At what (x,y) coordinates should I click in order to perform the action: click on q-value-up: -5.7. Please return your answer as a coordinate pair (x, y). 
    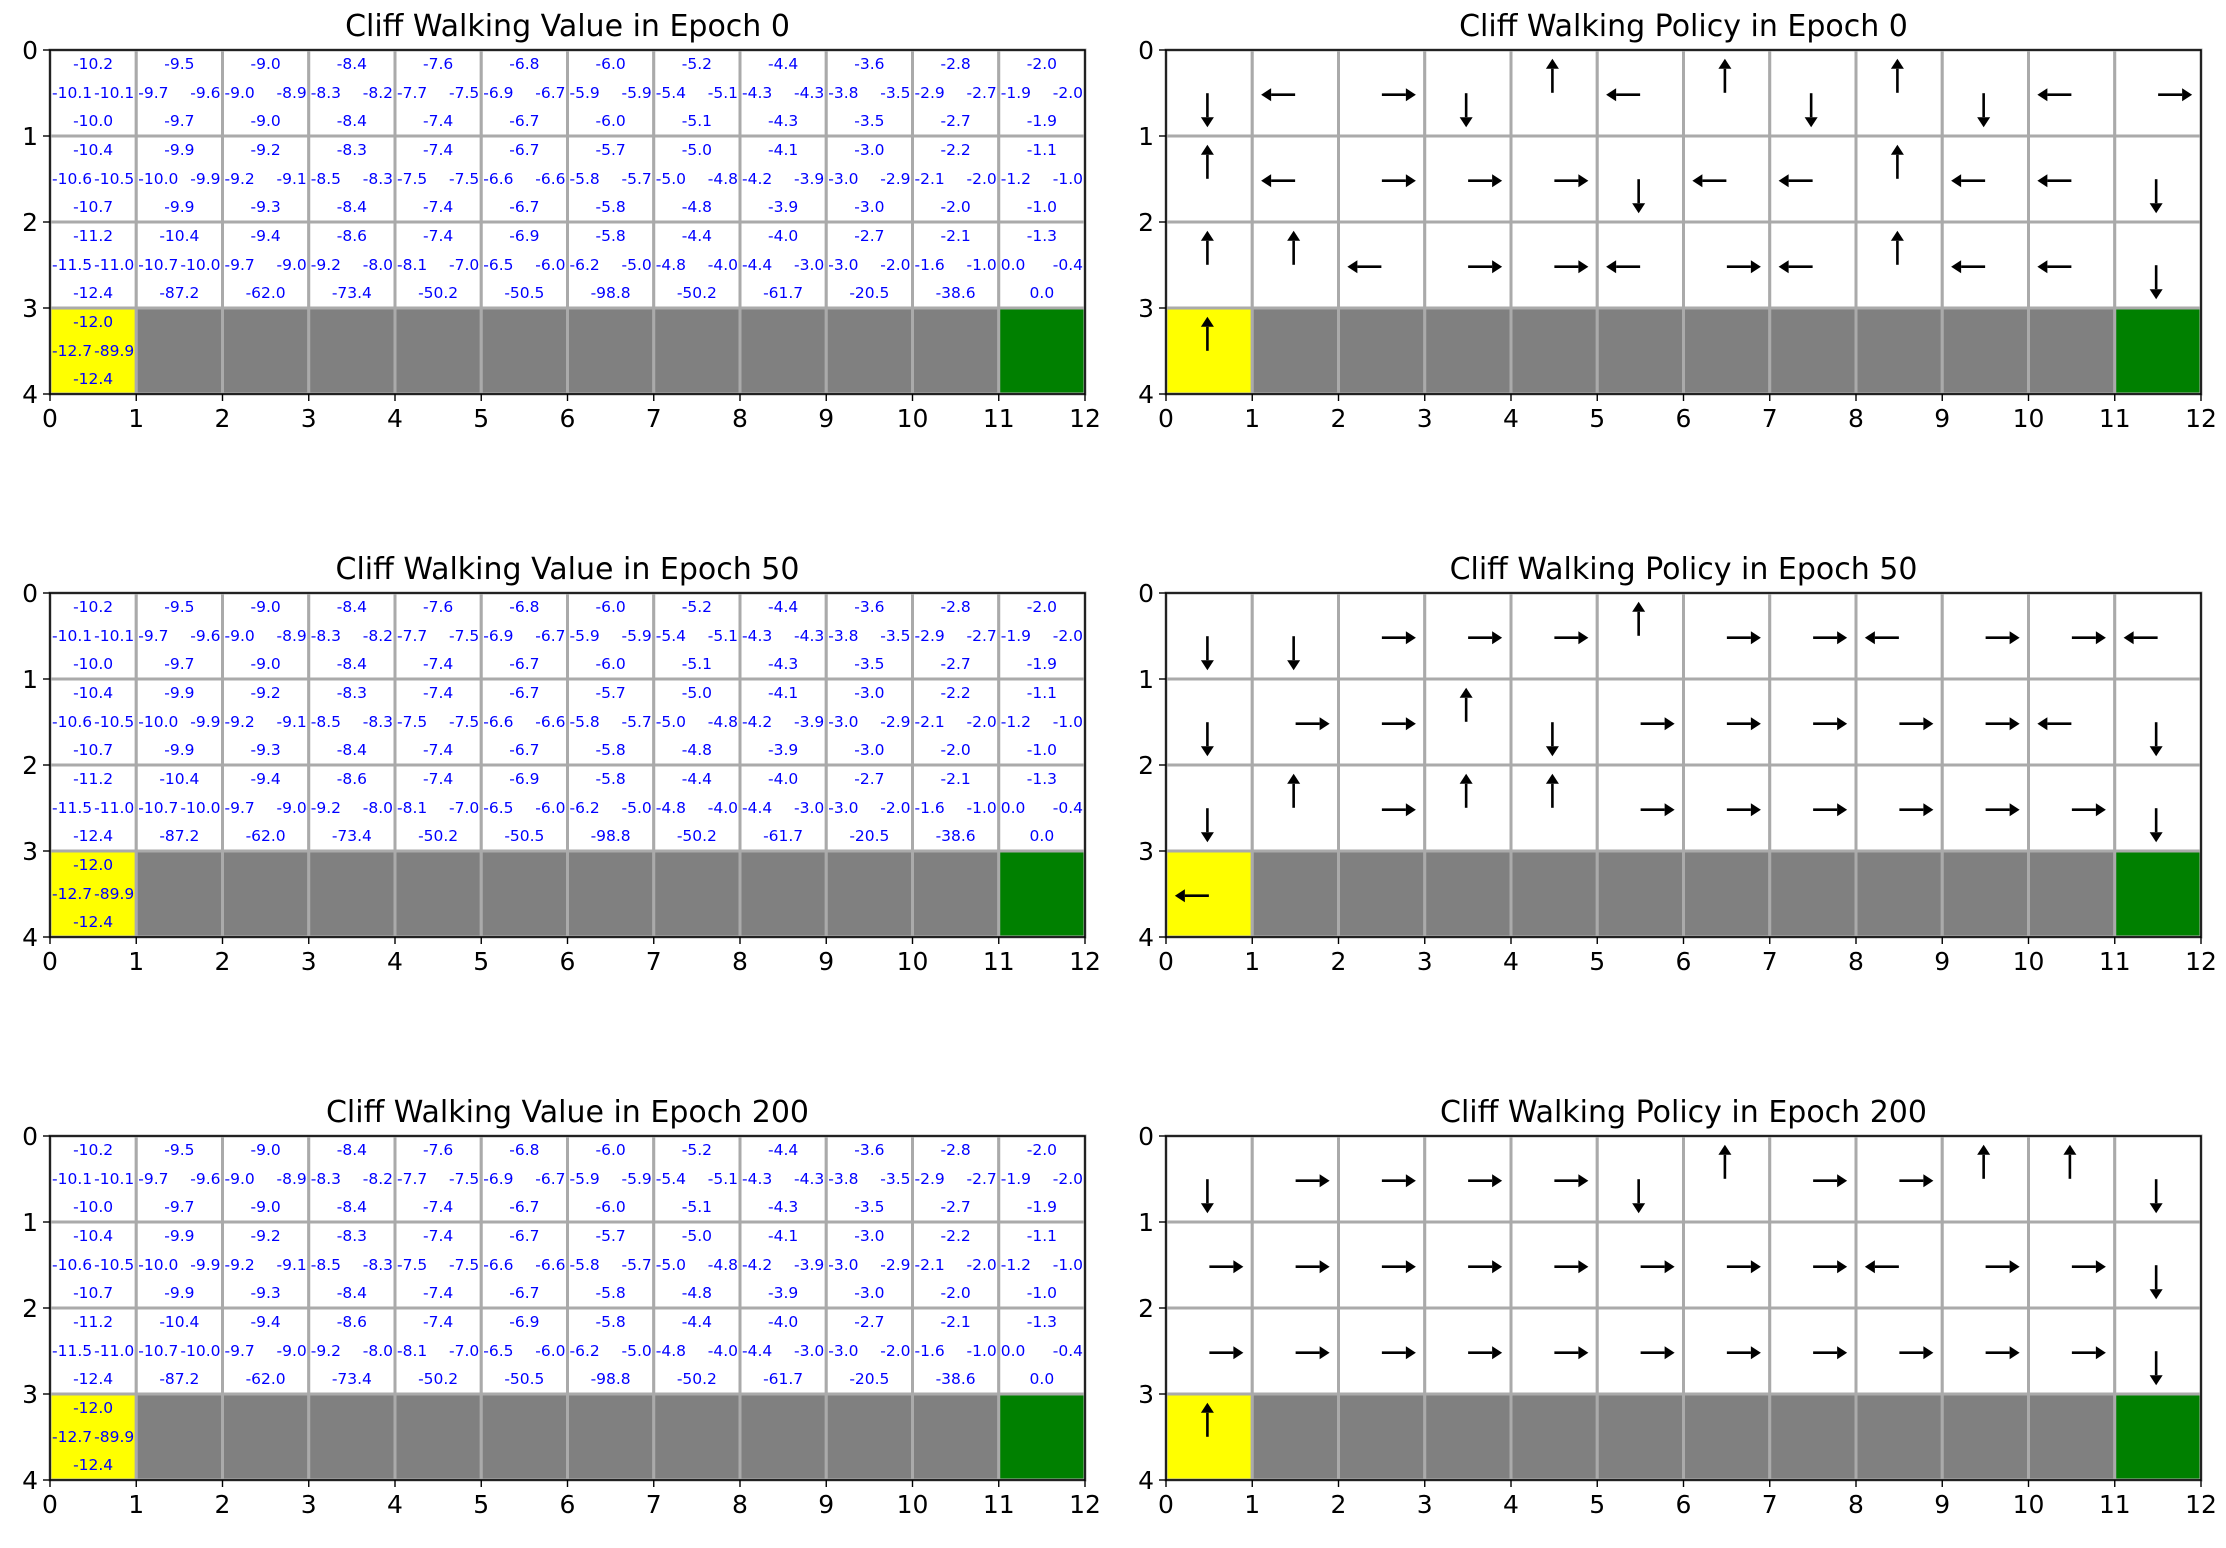
    Looking at the image, I should click on (611, 150).